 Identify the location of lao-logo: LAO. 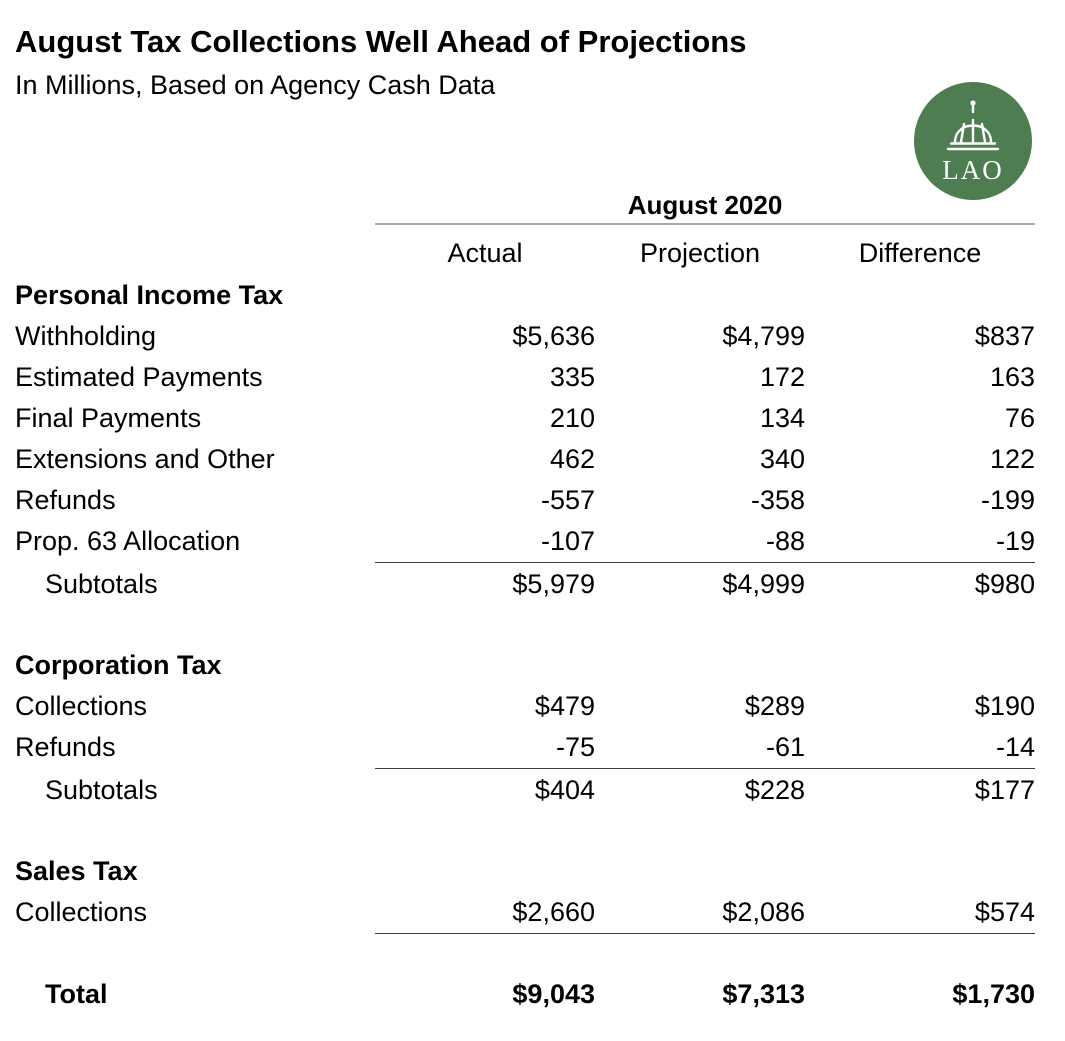
(973, 141).